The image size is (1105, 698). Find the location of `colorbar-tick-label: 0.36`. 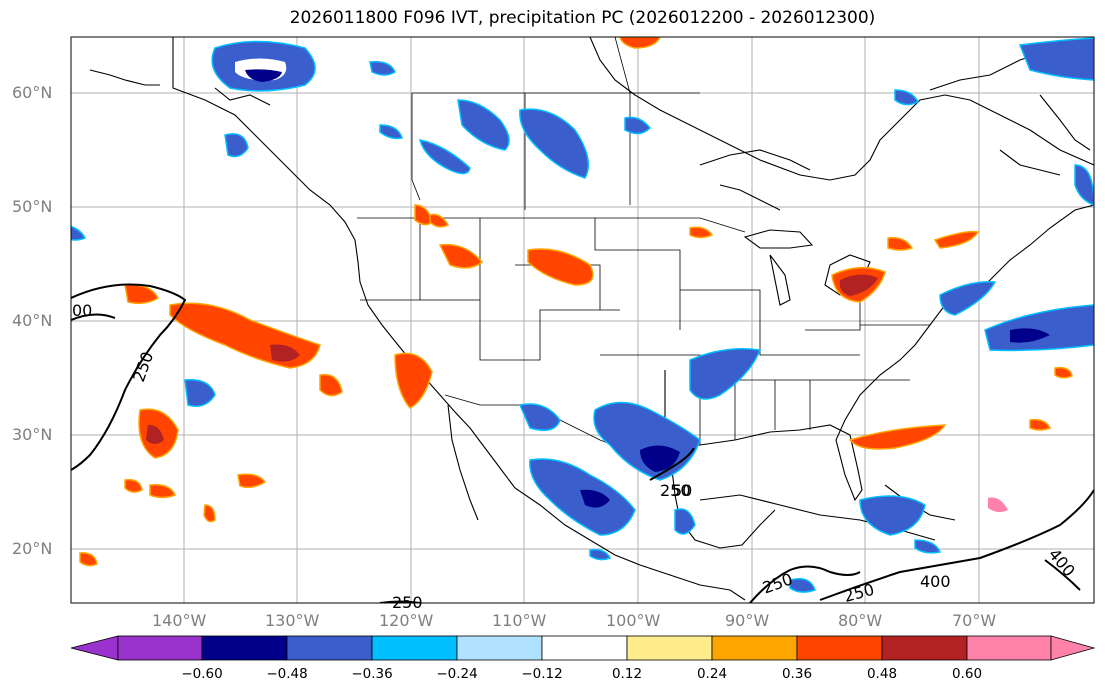

colorbar-tick-label: 0.36 is located at coordinates (797, 674).